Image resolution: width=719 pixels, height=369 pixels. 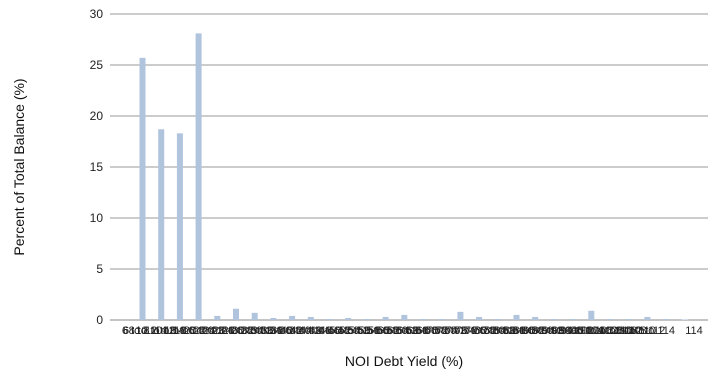 I want to click on x-tick-label: 52 to 54, so click(x=359, y=331).